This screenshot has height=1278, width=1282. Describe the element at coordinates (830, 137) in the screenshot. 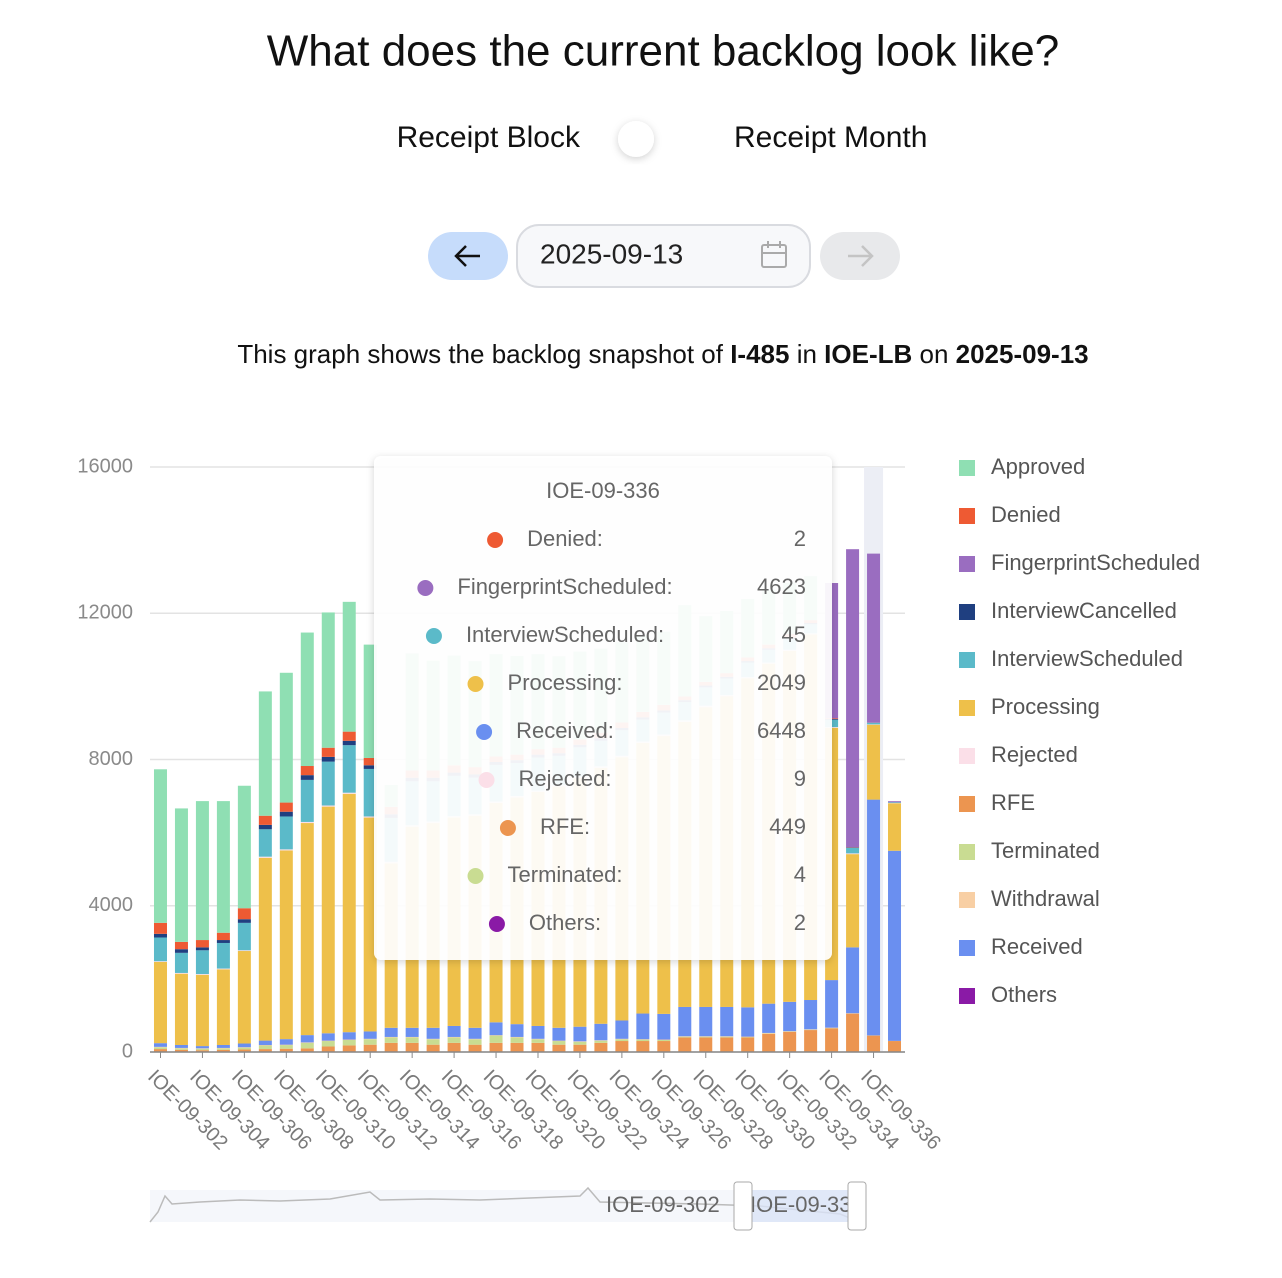

I see `toggle-label: Receipt Month` at that location.